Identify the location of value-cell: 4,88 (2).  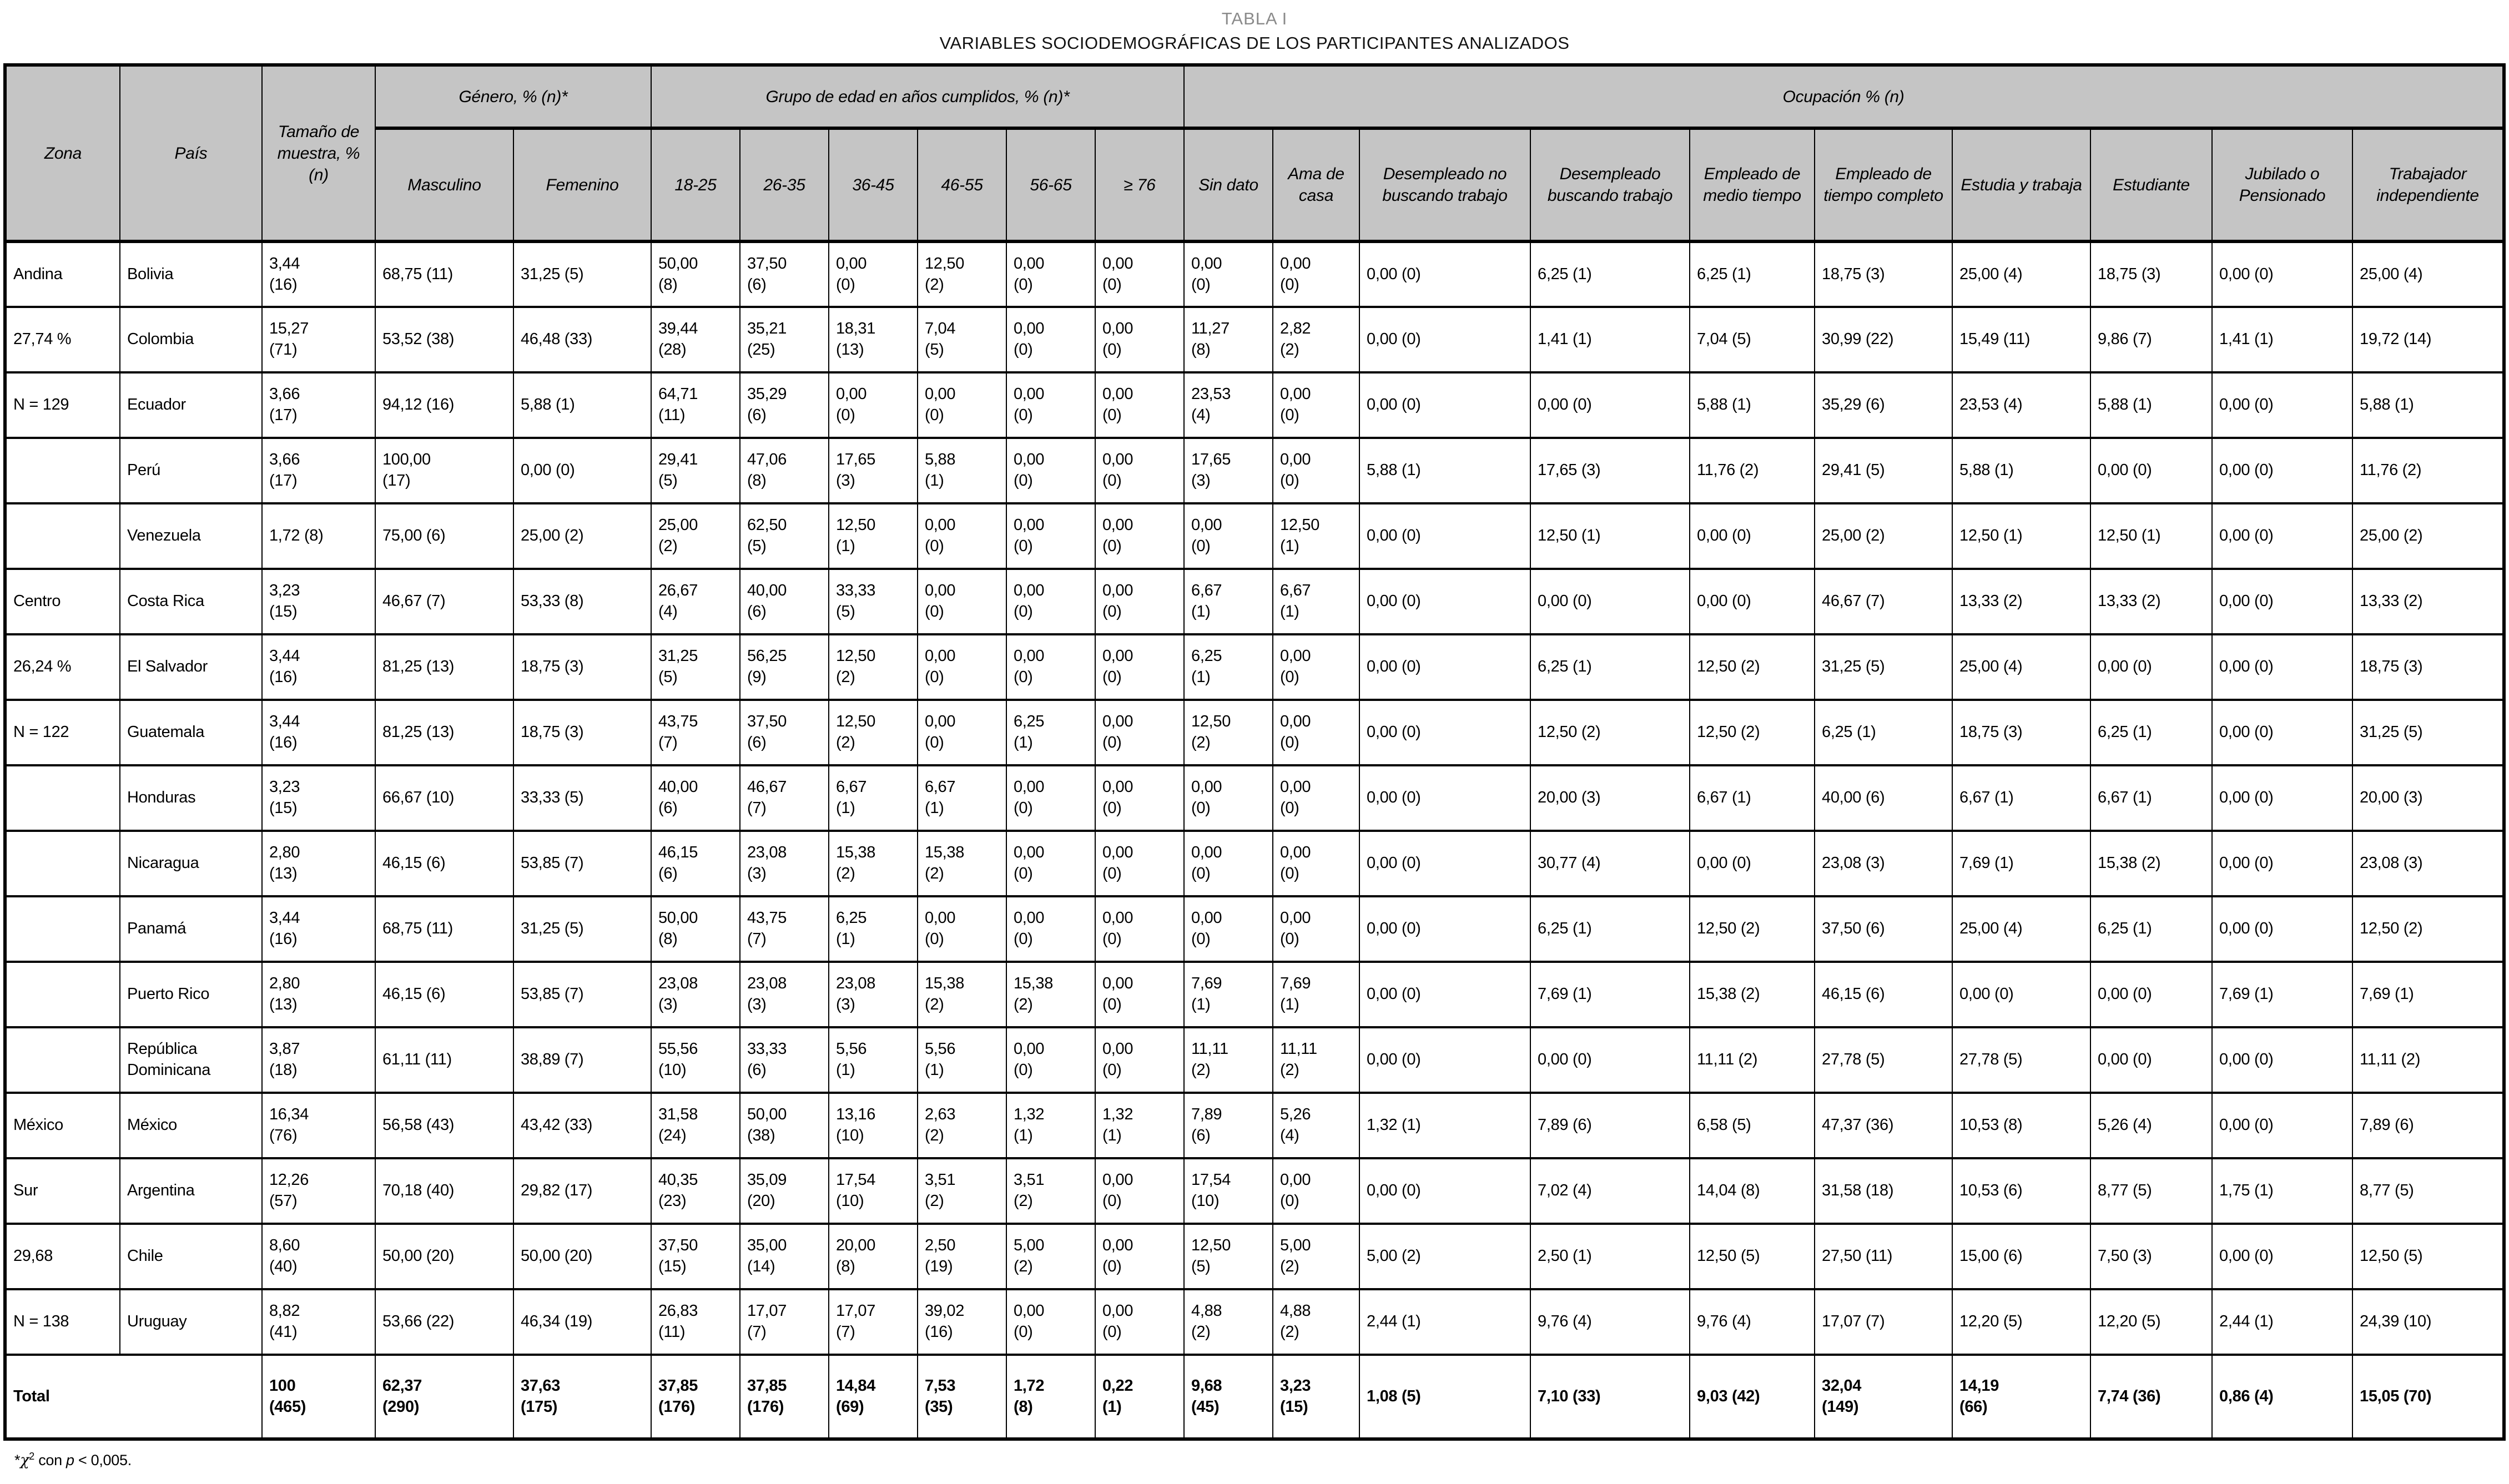
(1316, 1322).